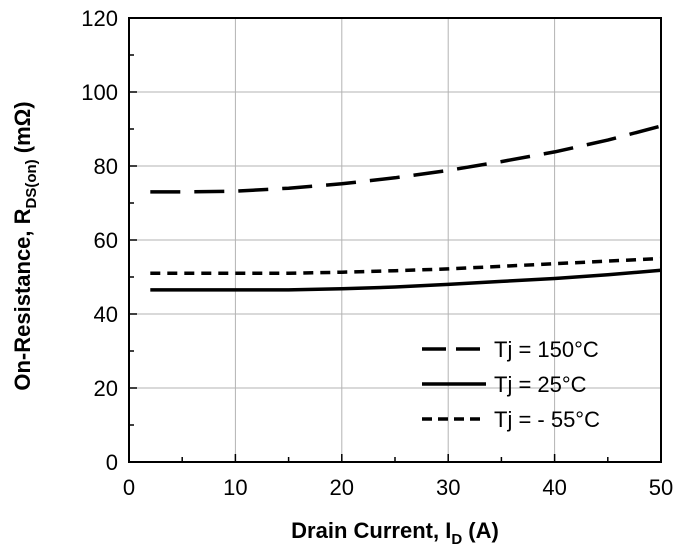 The height and width of the screenshot is (555, 678). I want to click on x-tick-label: 10, so click(235, 487).